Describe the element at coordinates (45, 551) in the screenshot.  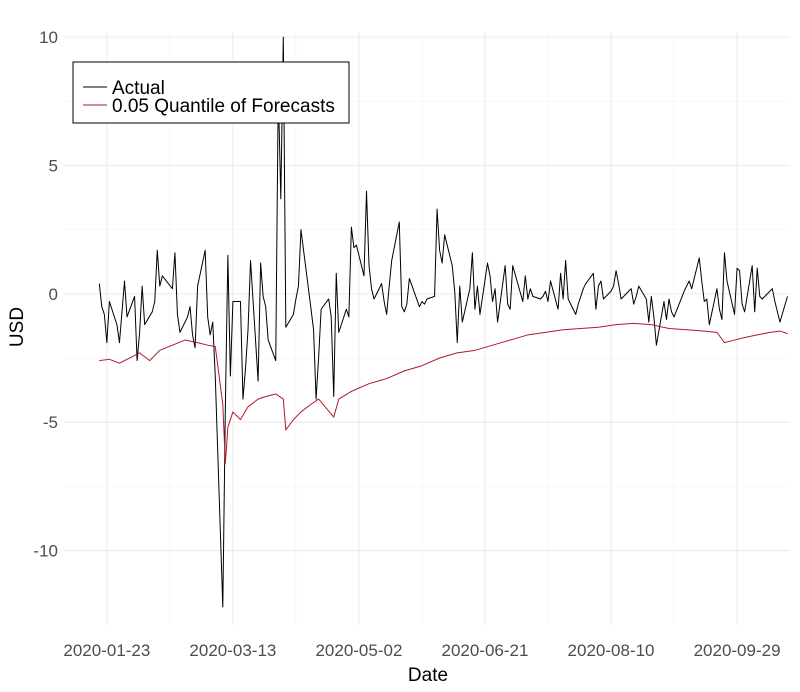
I see `y-tick-label: -10` at that location.